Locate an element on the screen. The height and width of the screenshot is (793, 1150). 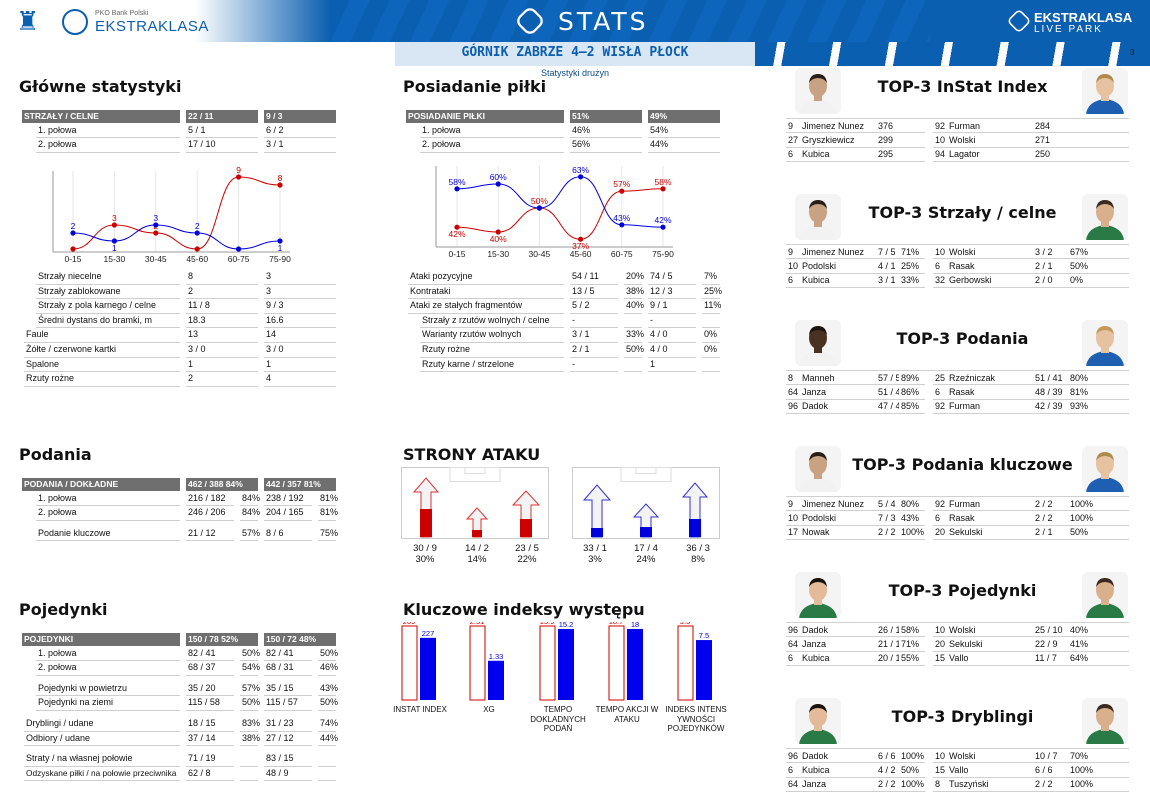
player-number: 10 is located at coordinates (940, 629).